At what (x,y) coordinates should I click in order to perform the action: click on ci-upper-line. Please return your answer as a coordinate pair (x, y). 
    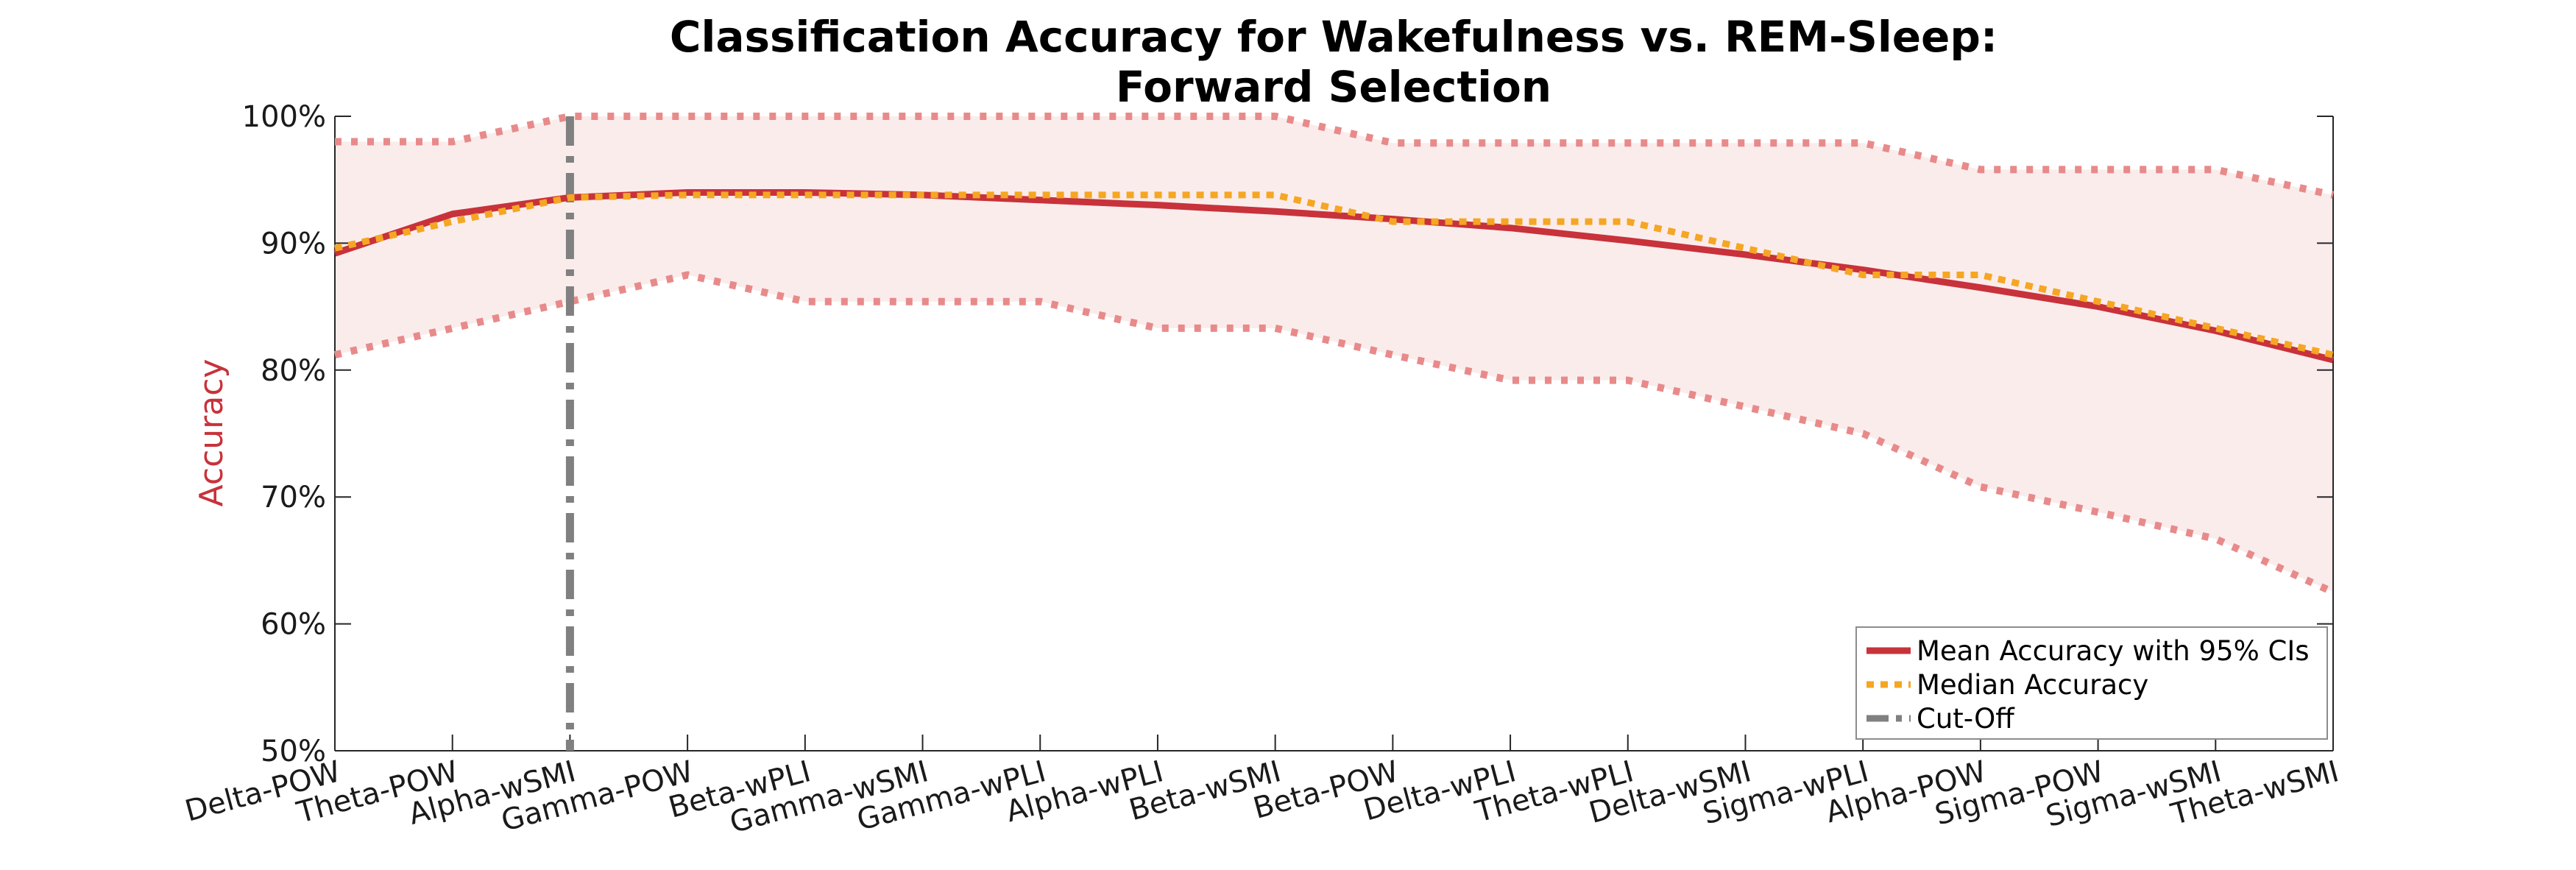
    Looking at the image, I should click on (1335, 156).